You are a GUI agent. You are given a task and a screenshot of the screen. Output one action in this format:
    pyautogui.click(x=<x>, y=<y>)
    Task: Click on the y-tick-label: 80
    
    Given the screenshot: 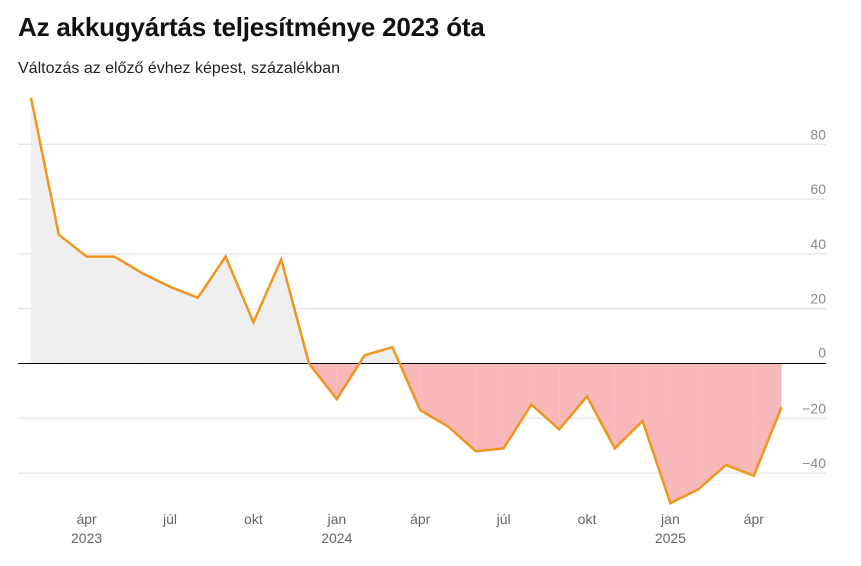 What is the action you would take?
    pyautogui.click(x=818, y=134)
    